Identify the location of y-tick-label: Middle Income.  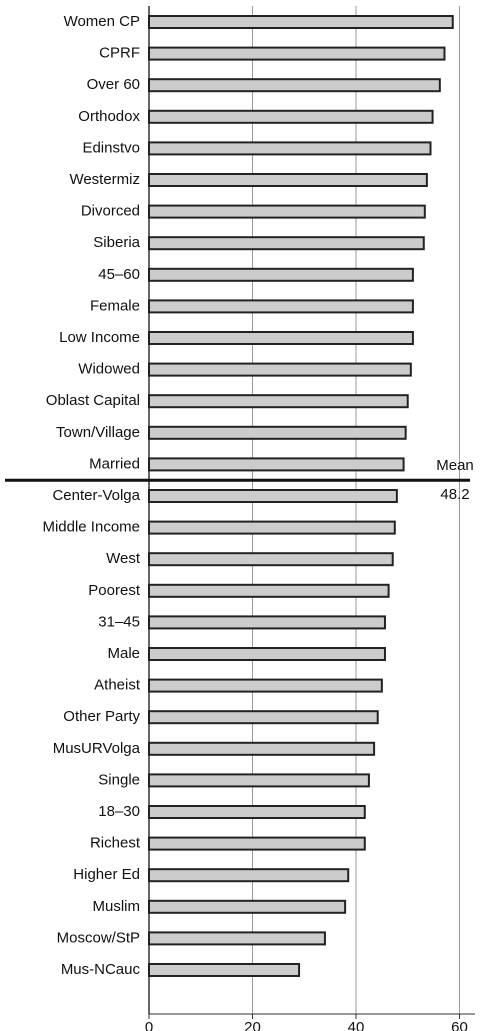
(91, 527).